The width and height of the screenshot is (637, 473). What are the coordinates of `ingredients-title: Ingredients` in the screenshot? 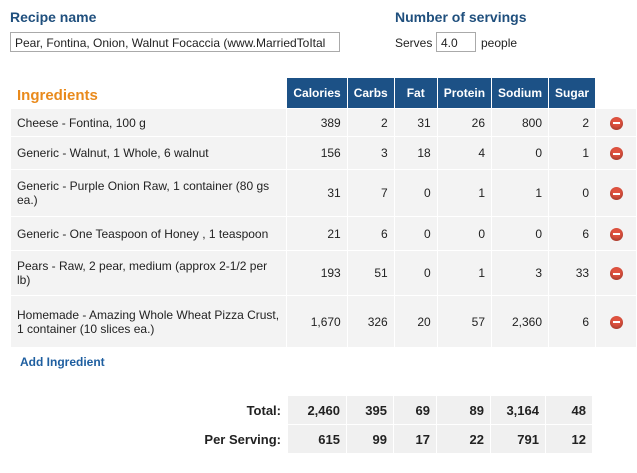 It's located at (149, 93).